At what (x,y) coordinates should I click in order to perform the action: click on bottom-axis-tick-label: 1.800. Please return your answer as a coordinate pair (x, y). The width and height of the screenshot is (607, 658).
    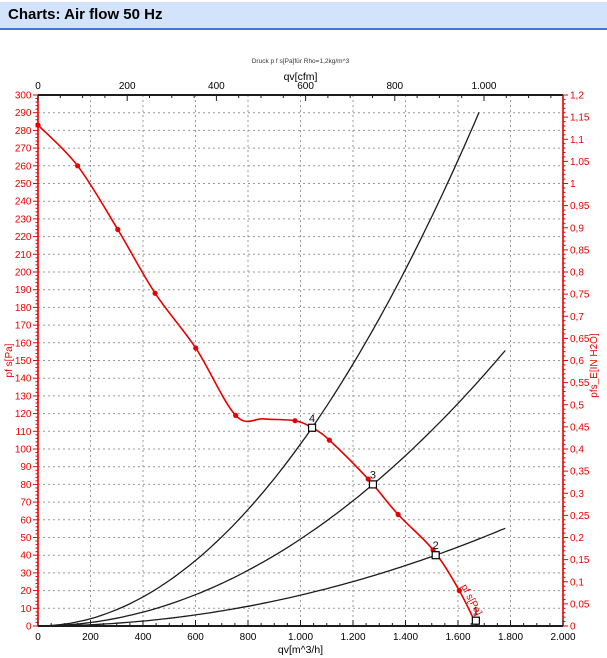
    Looking at the image, I should click on (510, 637).